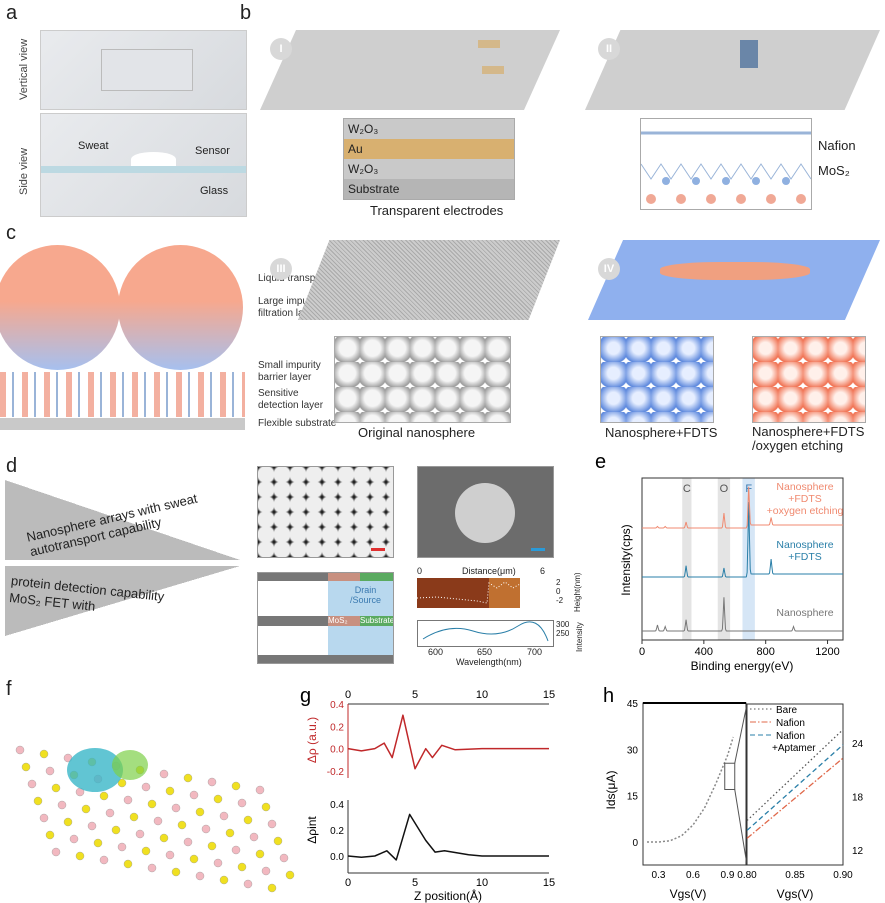 This screenshot has height=903, width=885. Describe the element at coordinates (289, 371) in the screenshot. I see `label-barrier-layer: Small impurity barrier layer` at that location.